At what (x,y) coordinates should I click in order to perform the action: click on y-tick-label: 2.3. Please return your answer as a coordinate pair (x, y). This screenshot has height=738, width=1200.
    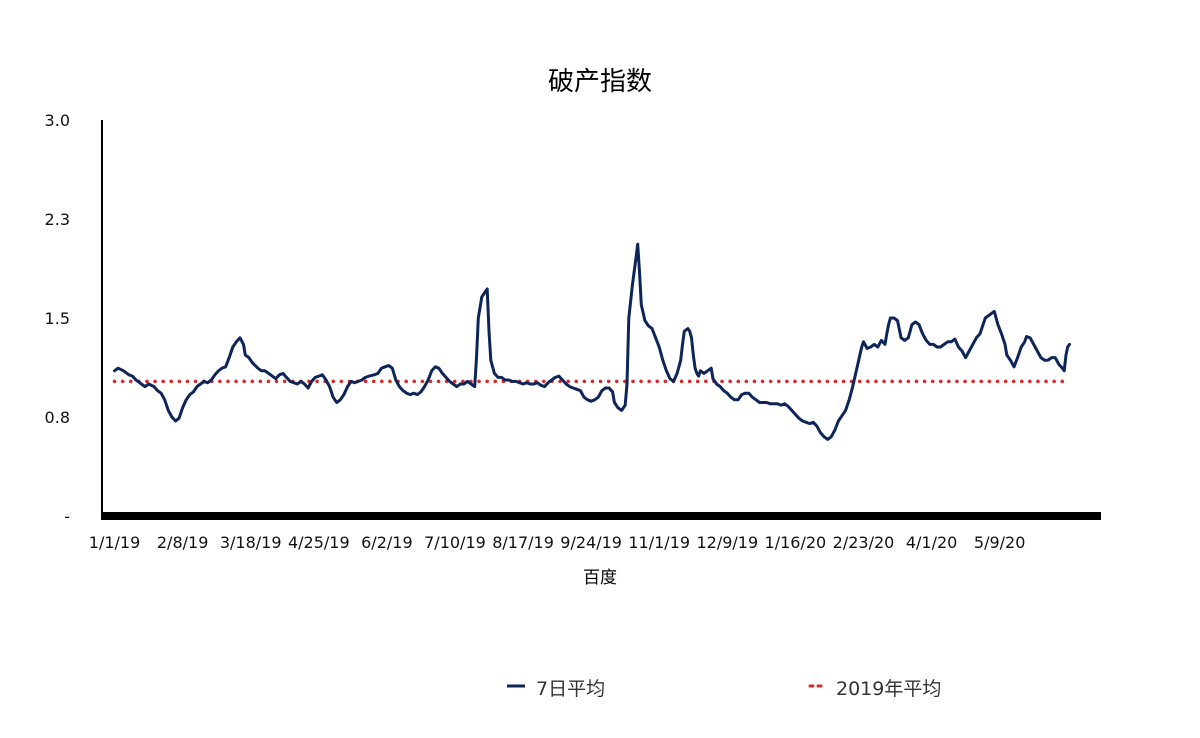
    Looking at the image, I should click on (57, 219).